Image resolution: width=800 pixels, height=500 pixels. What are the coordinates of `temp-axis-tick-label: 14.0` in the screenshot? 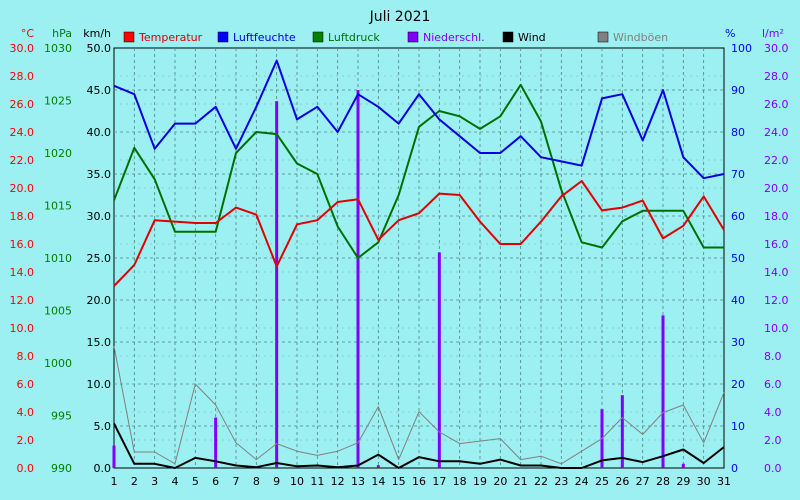 It's located at (22, 272).